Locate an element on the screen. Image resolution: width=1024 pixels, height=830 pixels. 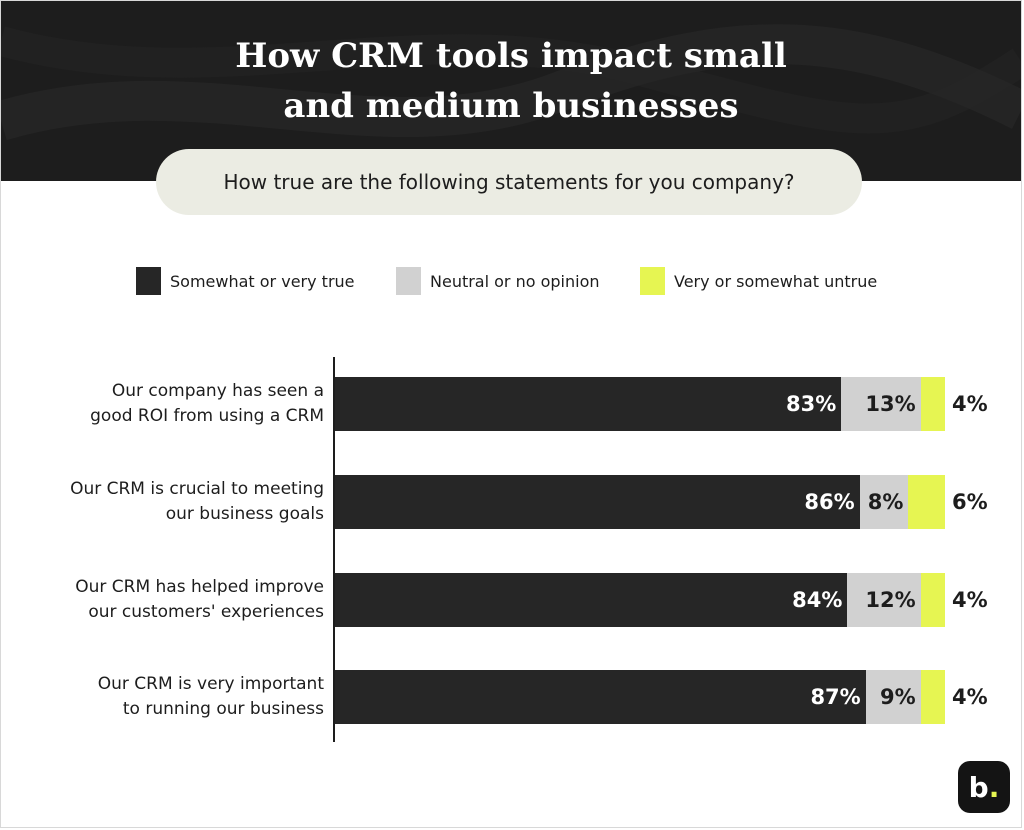
category-label-line: Our company has seen a is located at coordinates (217, 391).